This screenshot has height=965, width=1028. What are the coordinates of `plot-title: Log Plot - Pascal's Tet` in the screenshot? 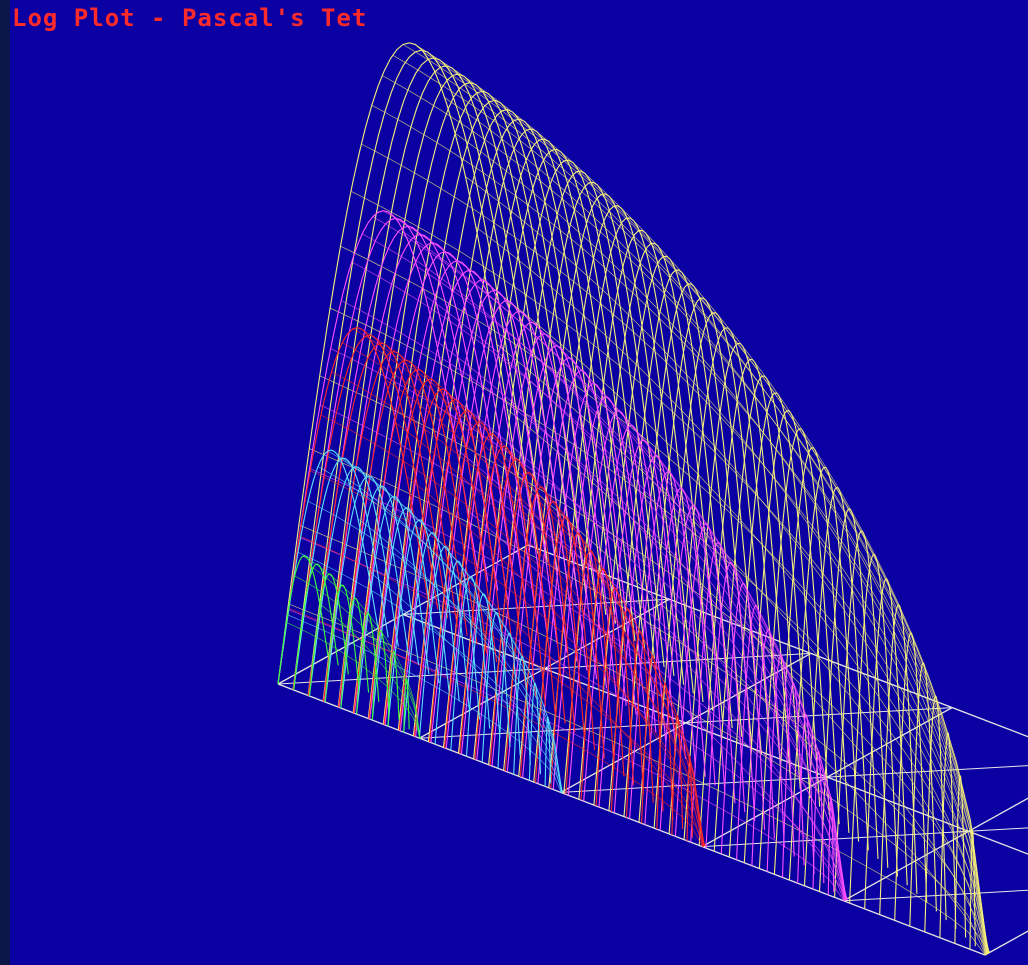 It's located at (190, 18).